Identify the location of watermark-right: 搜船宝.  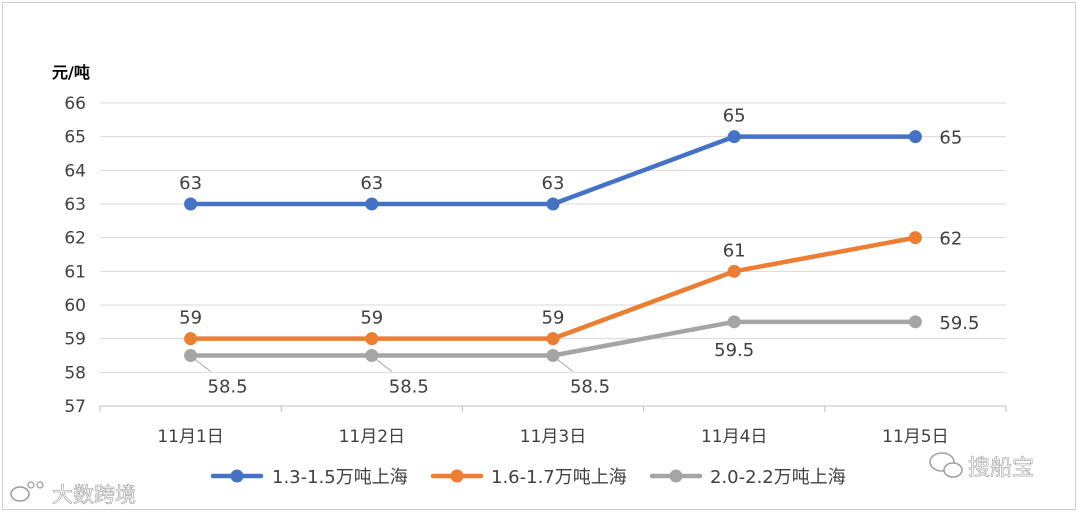
(981, 466).